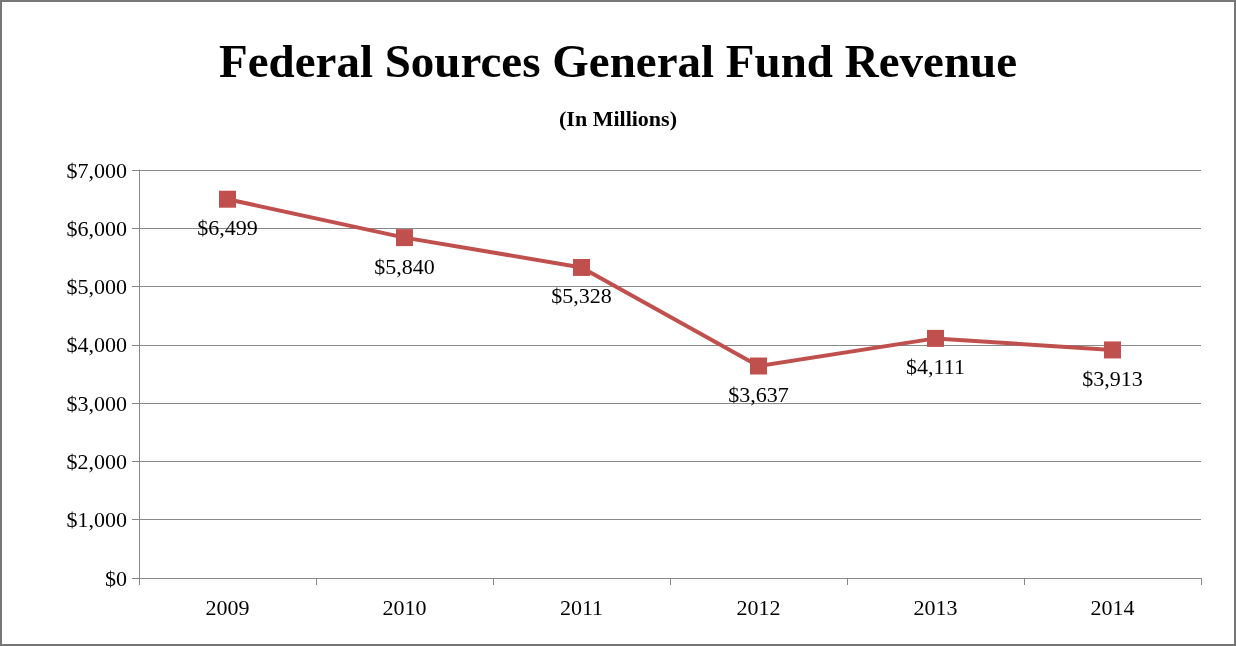 Image resolution: width=1236 pixels, height=646 pixels. What do you see at coordinates (96, 403) in the screenshot?
I see `y-tick-label: $3,000` at bounding box center [96, 403].